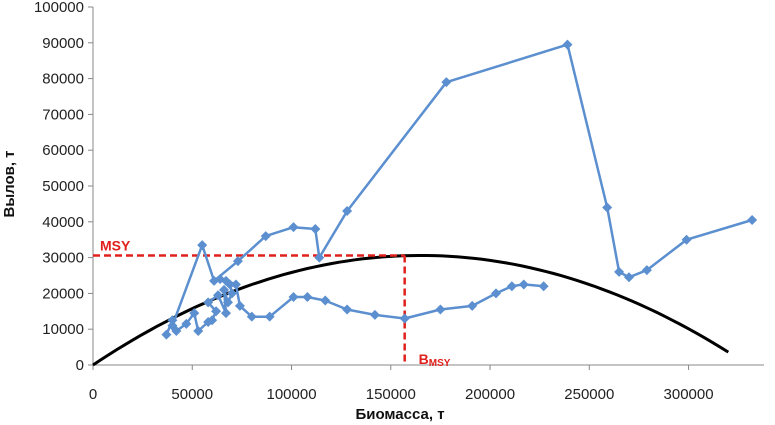  What do you see at coordinates (9, 183) in the screenshot?
I see `y-axis-title: Вылов, т` at bounding box center [9, 183].